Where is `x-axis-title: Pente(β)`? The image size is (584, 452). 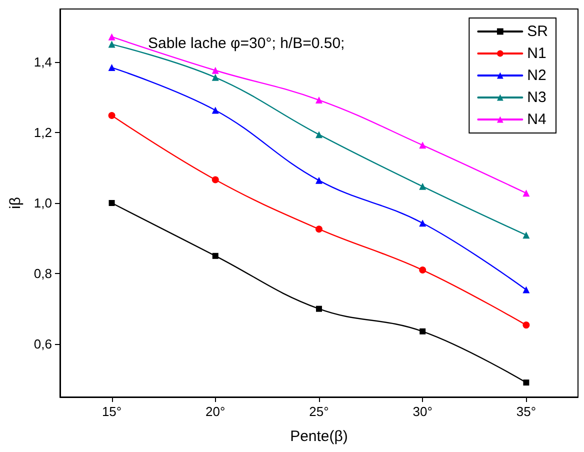
x-axis-title: Pente(β) is located at coordinates (319, 436).